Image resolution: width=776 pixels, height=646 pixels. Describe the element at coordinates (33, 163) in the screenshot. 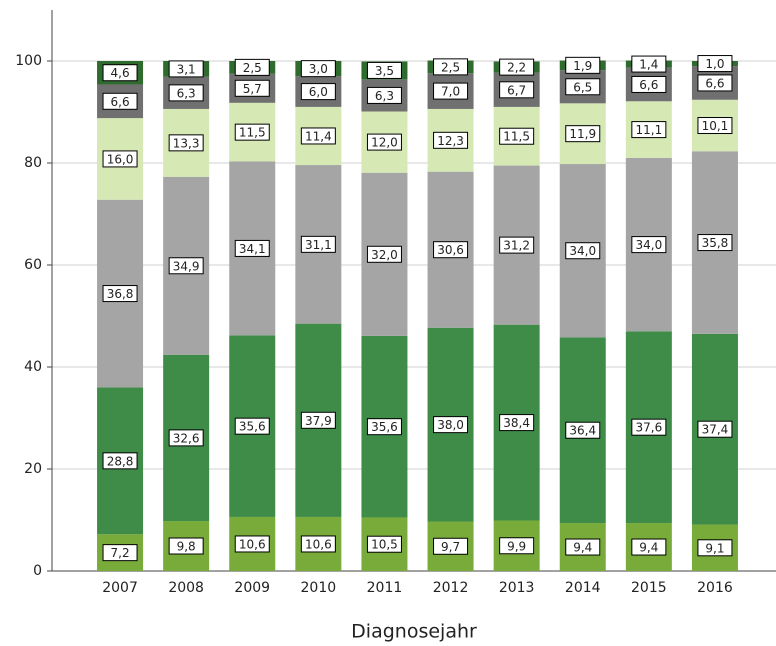

I see `y-tick-label: 80` at that location.